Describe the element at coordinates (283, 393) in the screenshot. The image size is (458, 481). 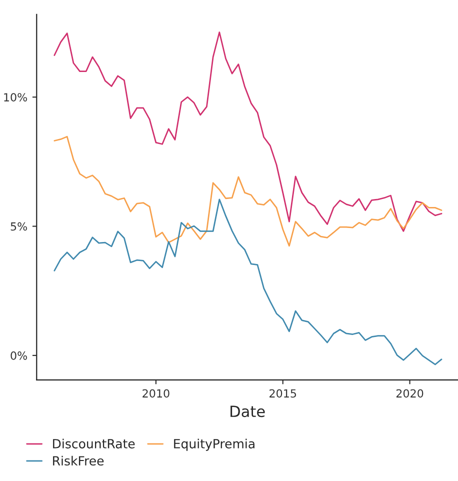
I see `x-tick-label: 2015` at that location.